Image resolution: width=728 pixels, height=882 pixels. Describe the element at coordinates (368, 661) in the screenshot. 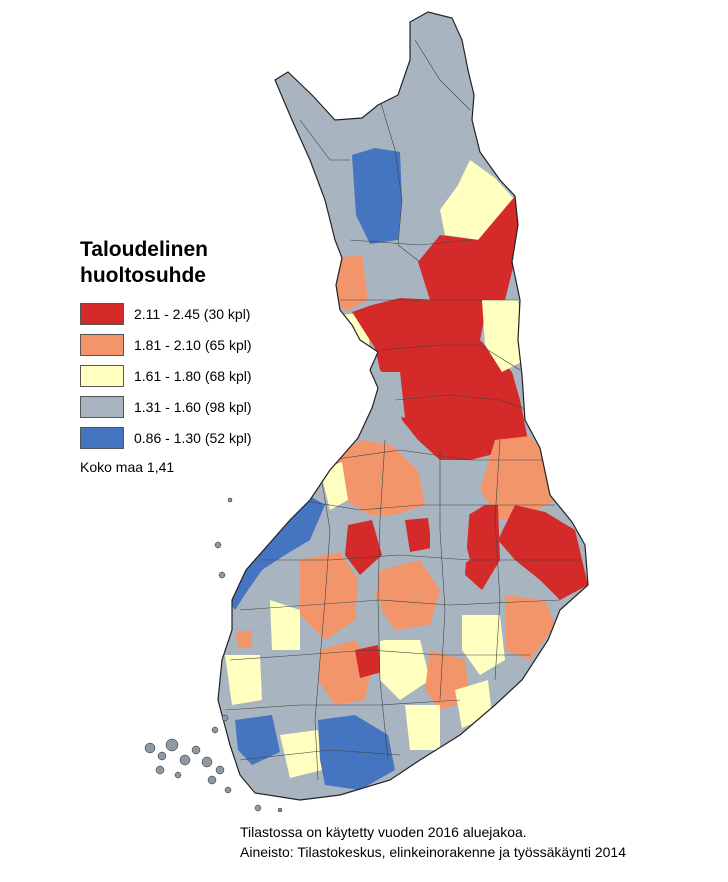

I see `region-south-red` at that location.